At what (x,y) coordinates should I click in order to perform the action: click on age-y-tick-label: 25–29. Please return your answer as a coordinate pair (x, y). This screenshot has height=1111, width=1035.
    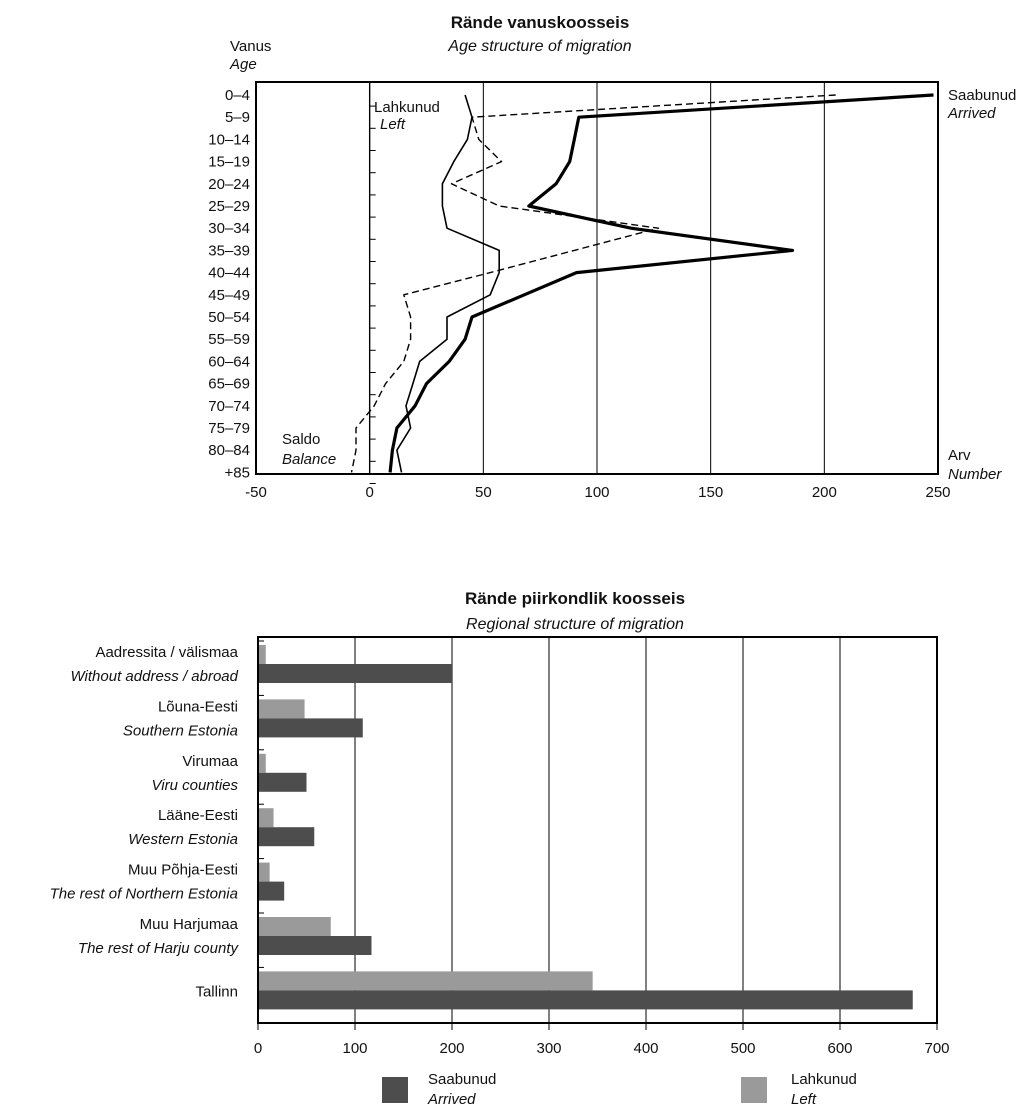
    Looking at the image, I should click on (229, 206).